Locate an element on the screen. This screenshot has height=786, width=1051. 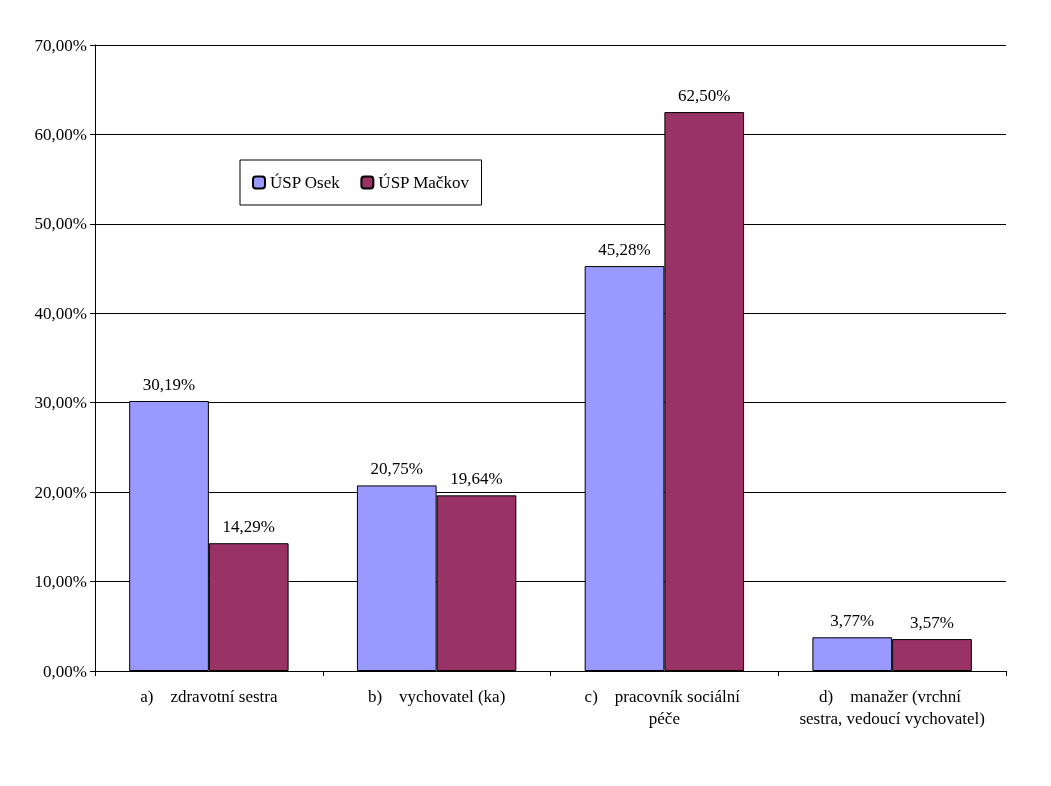
x-tick-label: d) manažer (vrchní sestra, vedoucí vychovatel) is located at coordinates (892, 707).